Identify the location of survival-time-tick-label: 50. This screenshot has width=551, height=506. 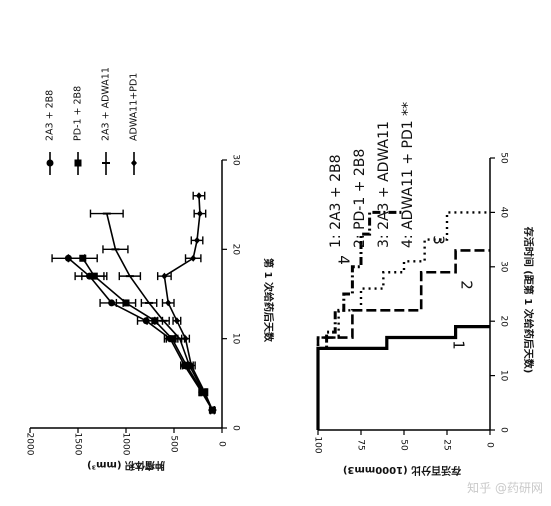
(504, 158).